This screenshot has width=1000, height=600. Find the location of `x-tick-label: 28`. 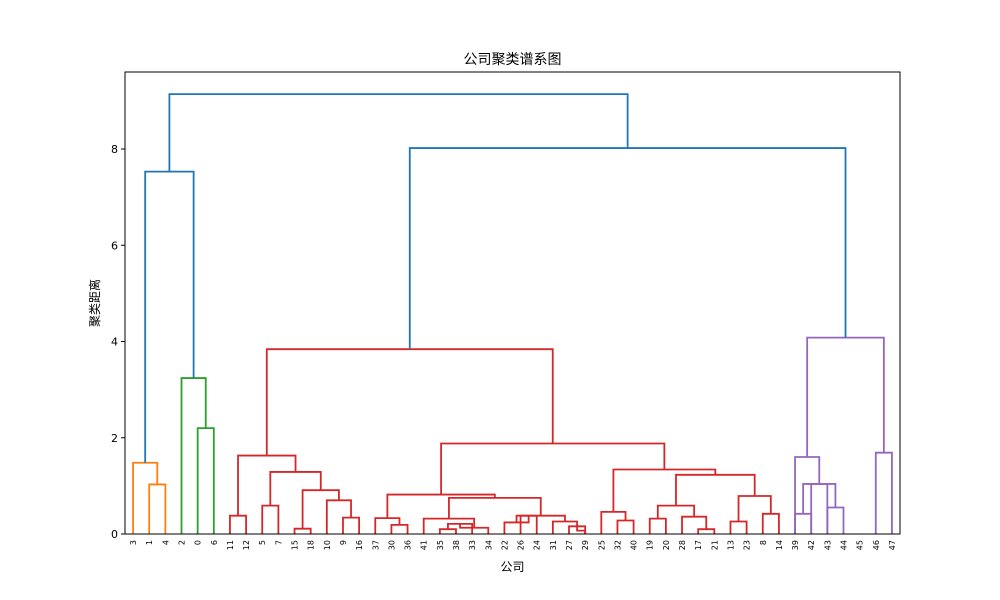

x-tick-label: 28 is located at coordinates (682, 545).